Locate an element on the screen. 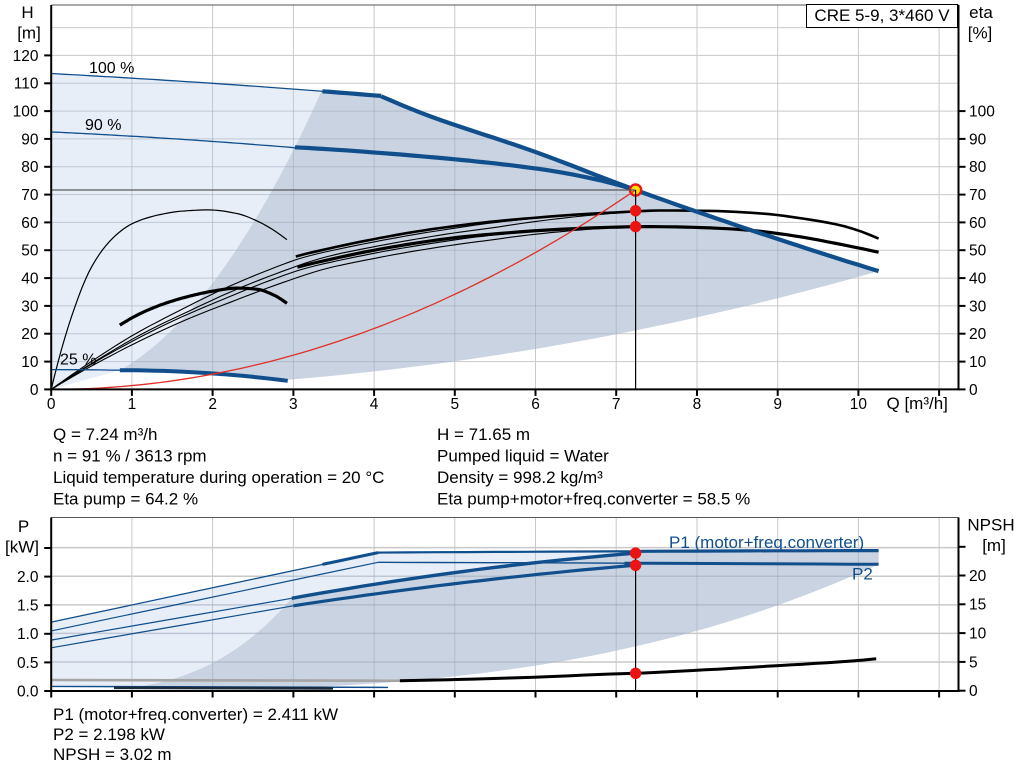  svg-text: 2 is located at coordinates (212, 404).